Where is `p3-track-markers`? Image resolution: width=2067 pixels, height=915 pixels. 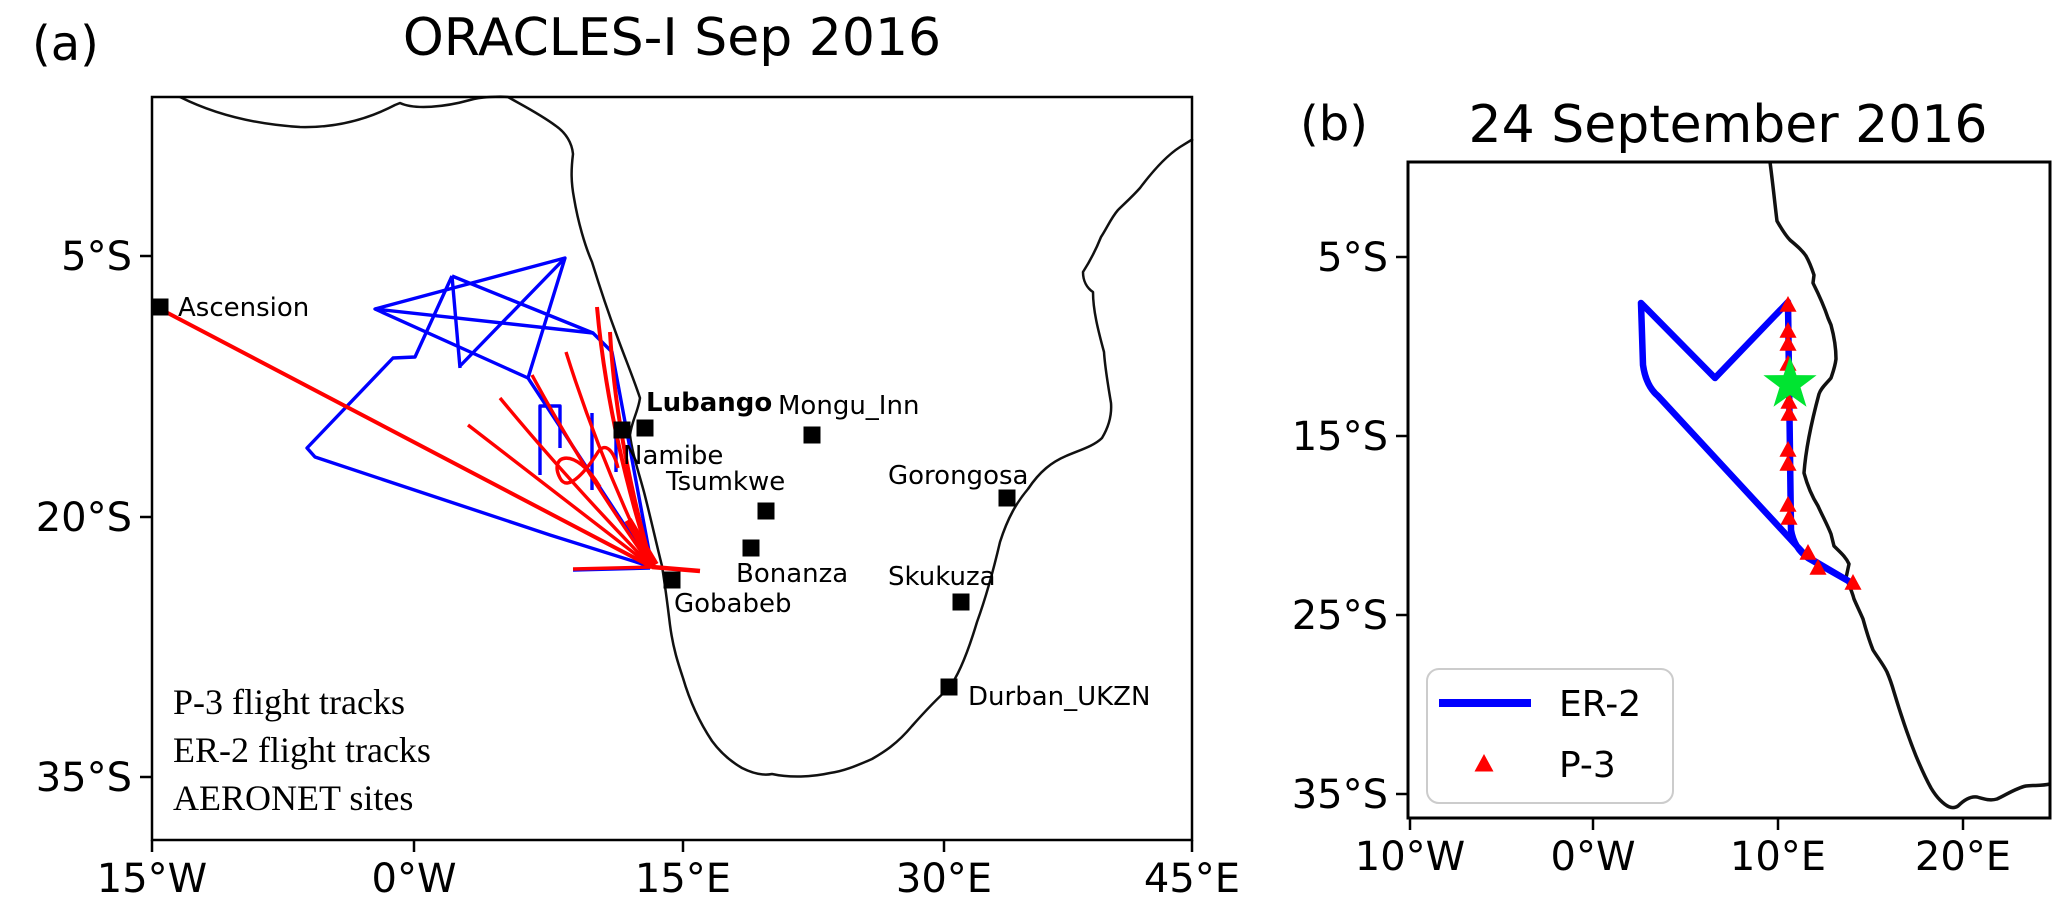 p3-track-markers is located at coordinates (1820, 443).